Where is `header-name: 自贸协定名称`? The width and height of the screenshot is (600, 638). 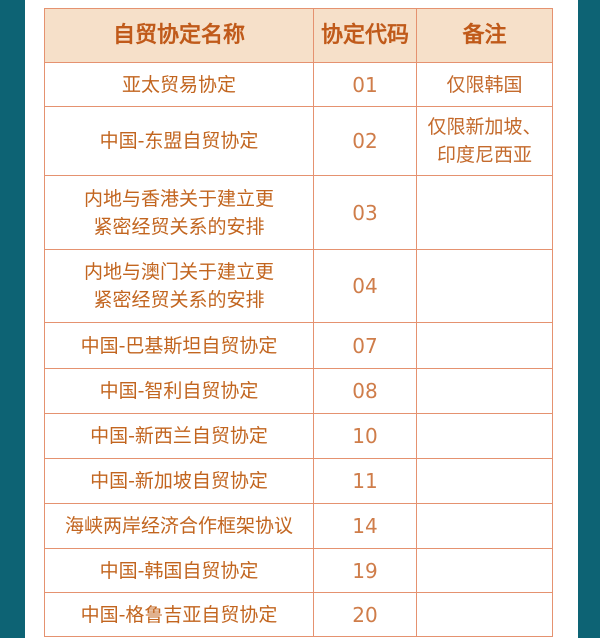
header-name: 自贸协定名称 is located at coordinates (179, 35).